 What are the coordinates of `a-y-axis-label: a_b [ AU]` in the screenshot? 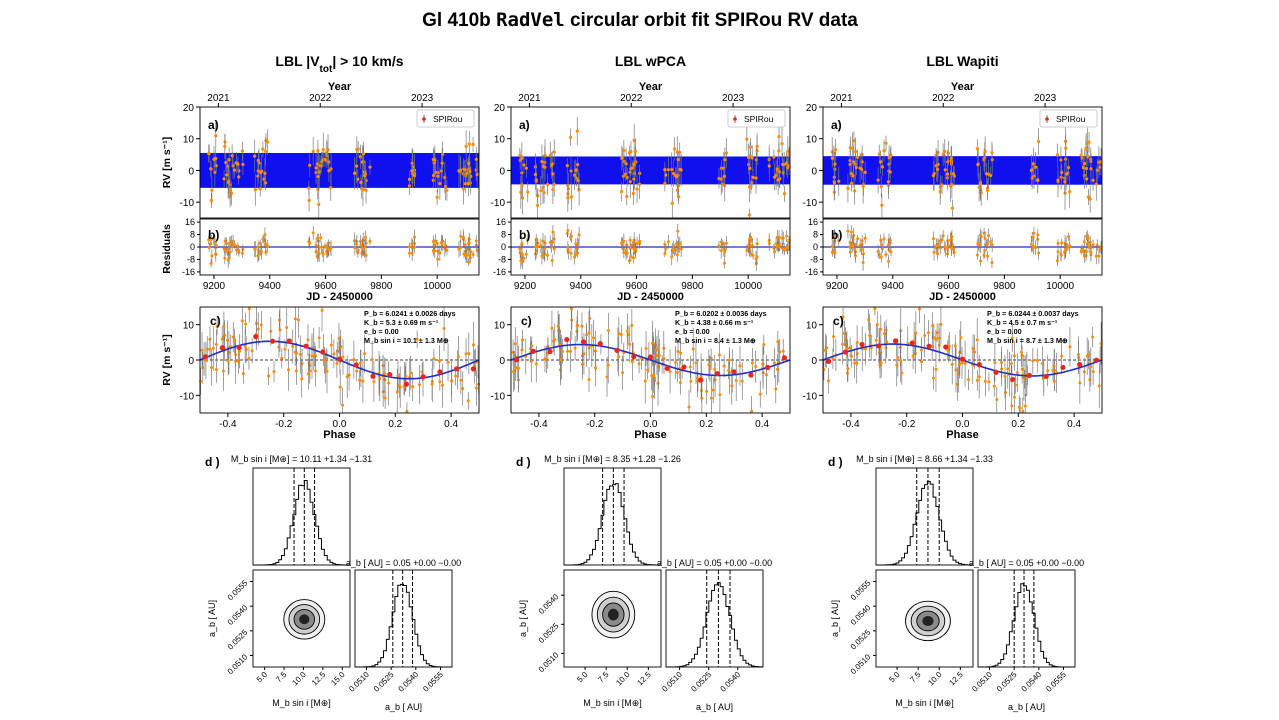 It's located at (523, 618).